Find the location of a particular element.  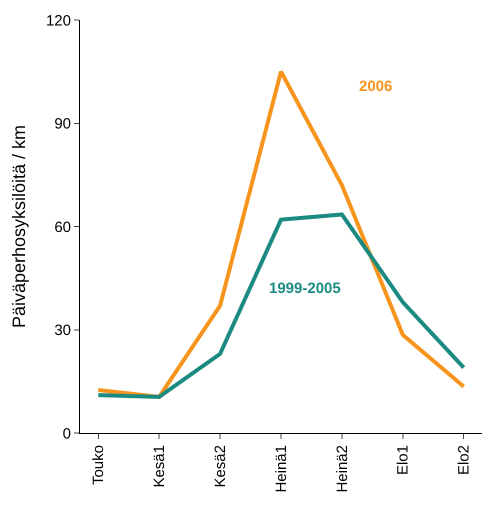

x-tick-label: Elo1 is located at coordinates (403, 460).